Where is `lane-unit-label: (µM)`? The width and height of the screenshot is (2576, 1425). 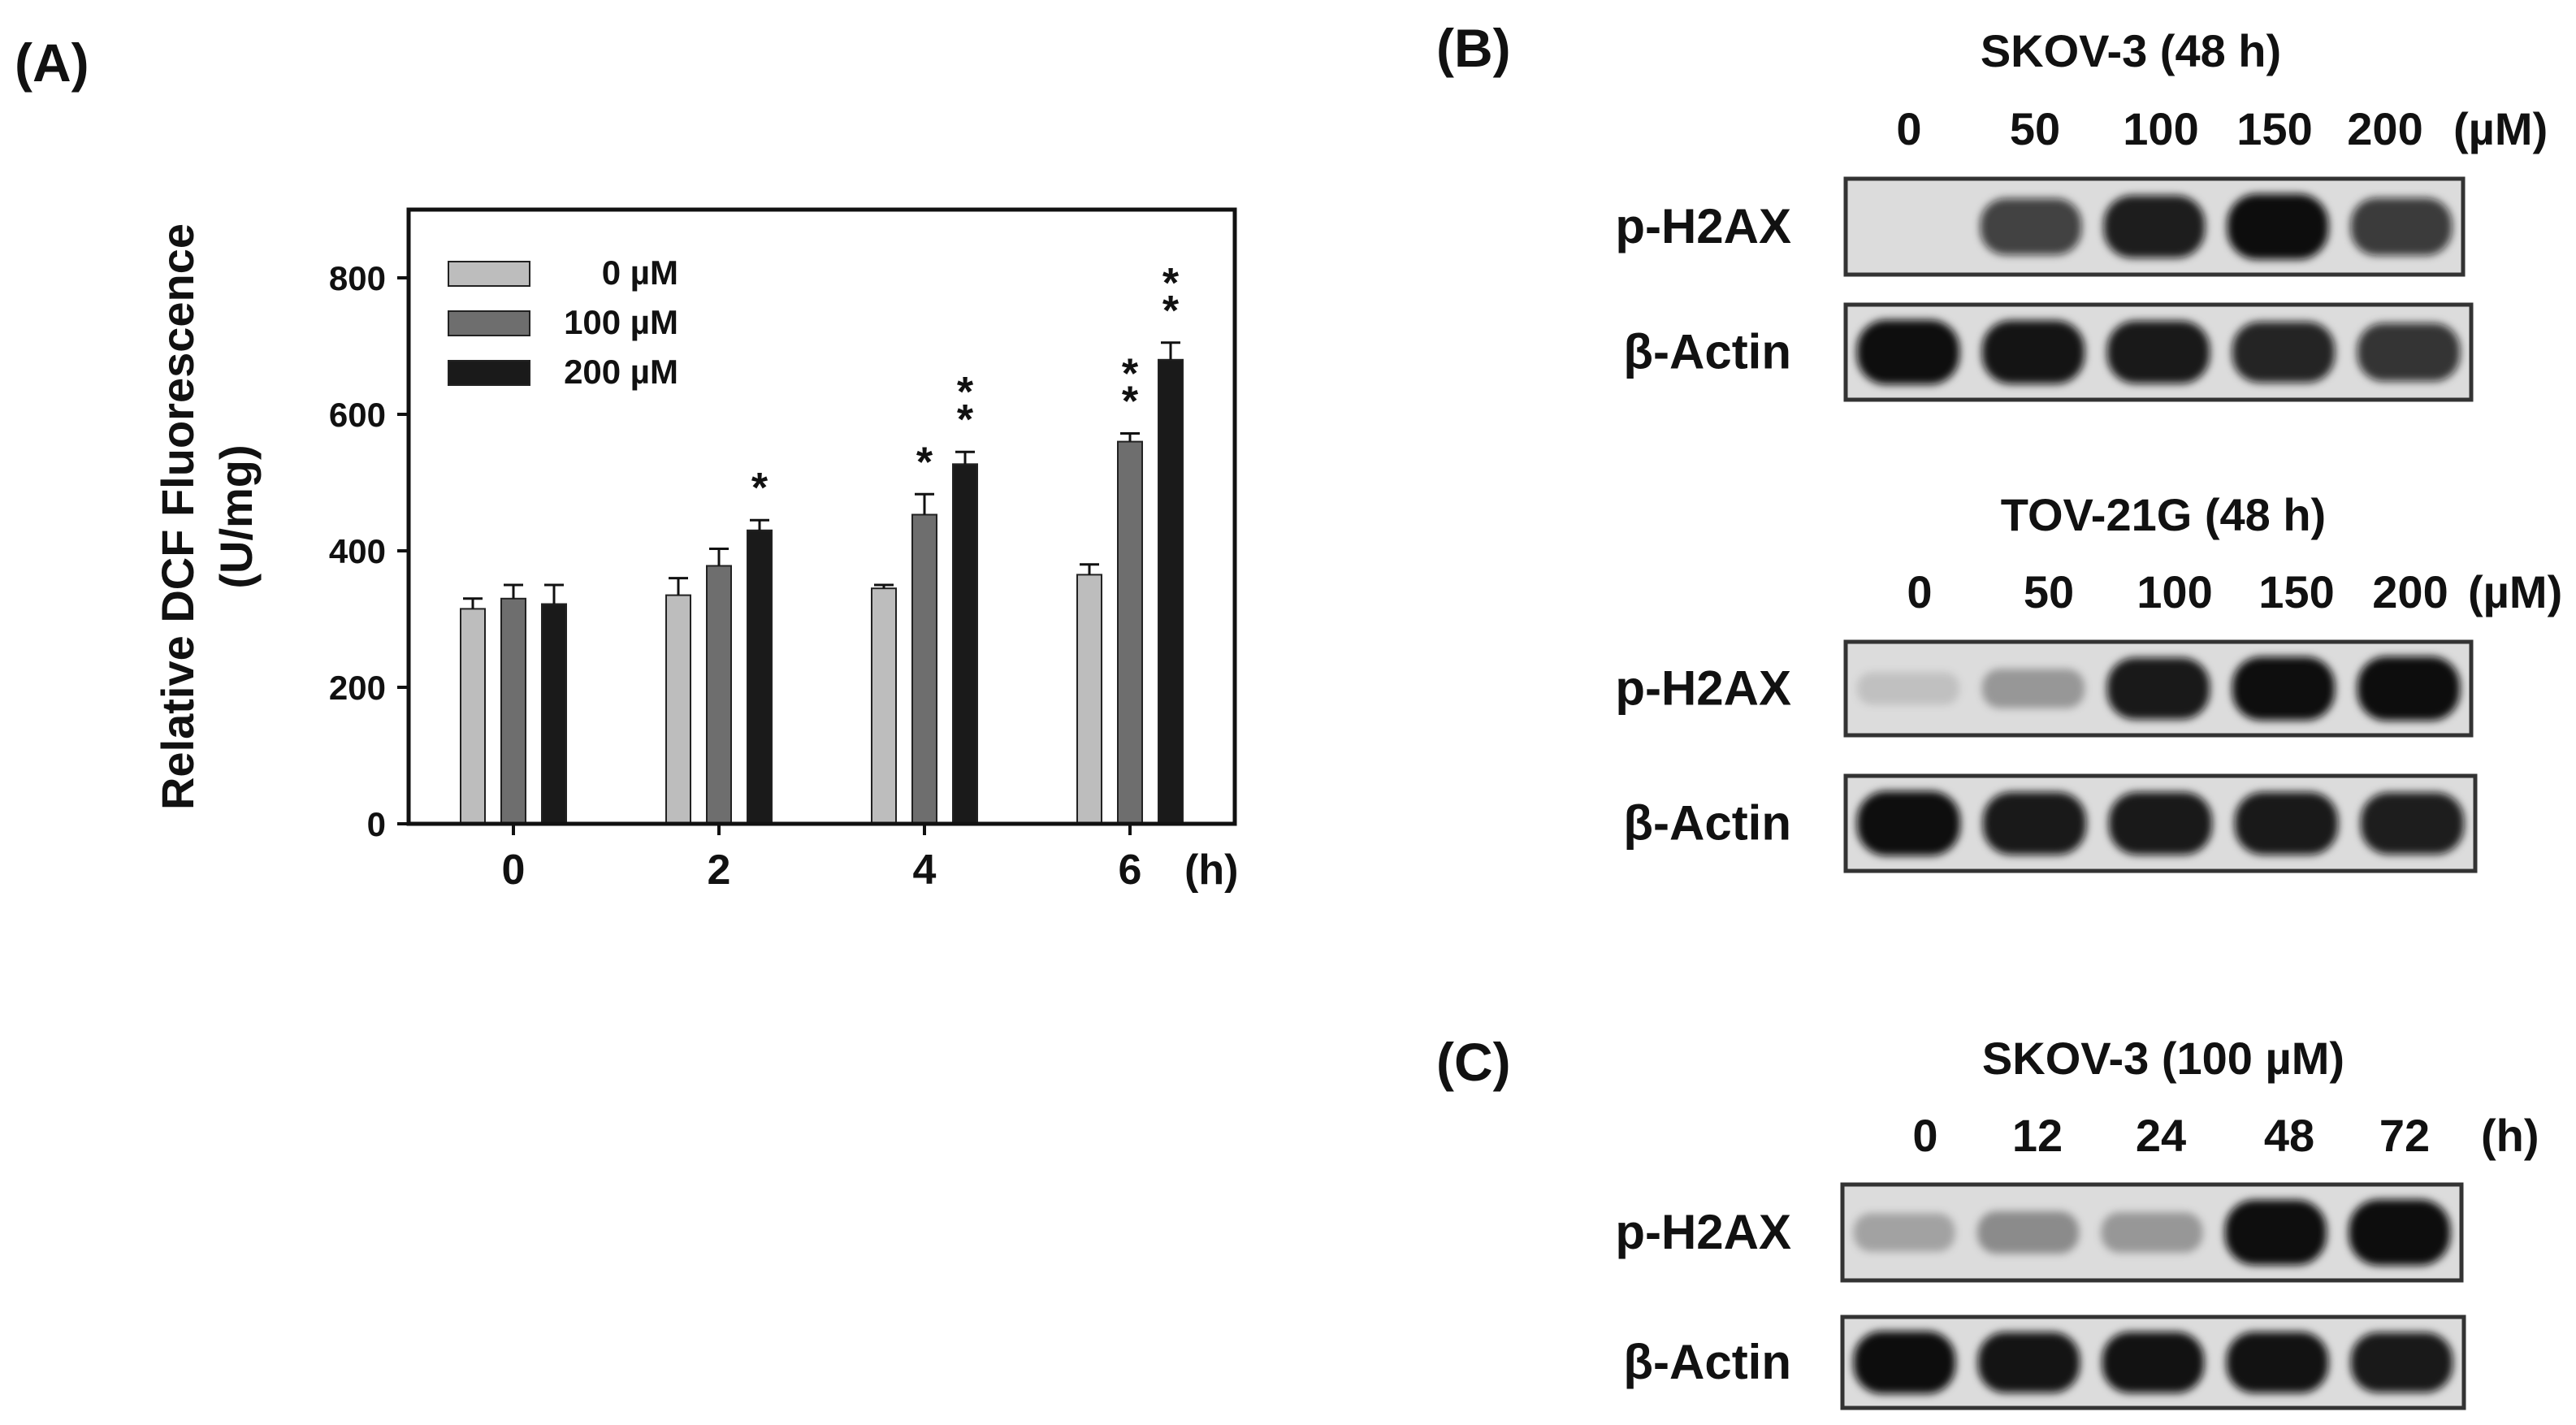 lane-unit-label: (µM) is located at coordinates (2515, 591).